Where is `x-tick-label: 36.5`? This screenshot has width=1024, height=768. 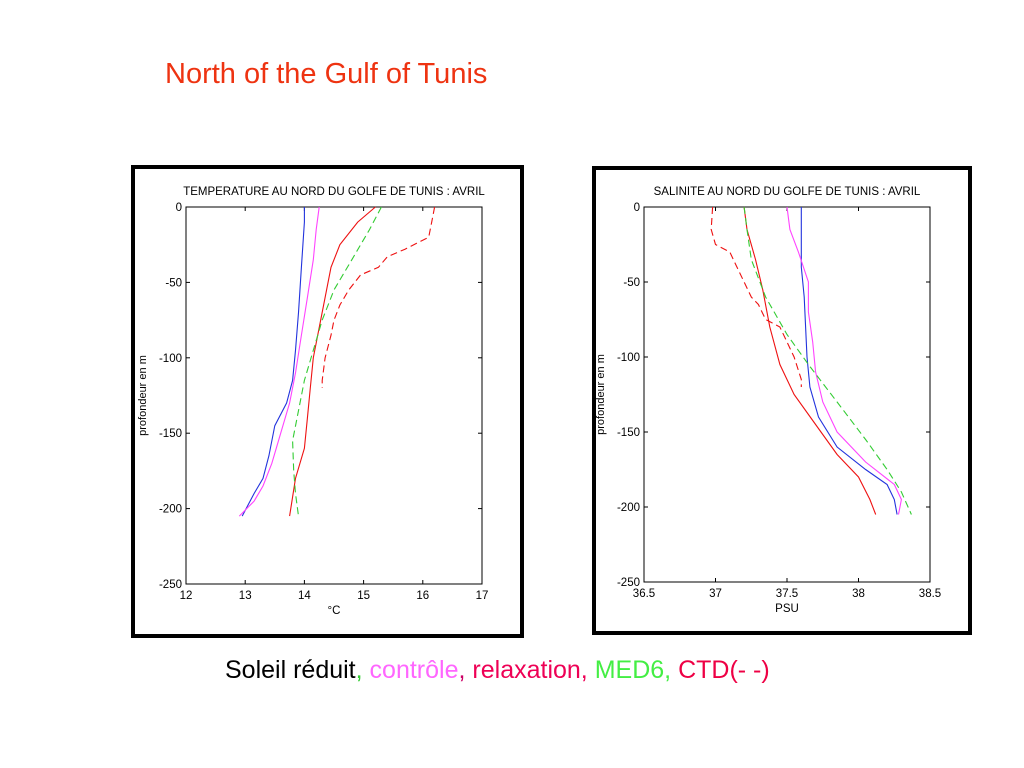
x-tick-label: 36.5 is located at coordinates (644, 594).